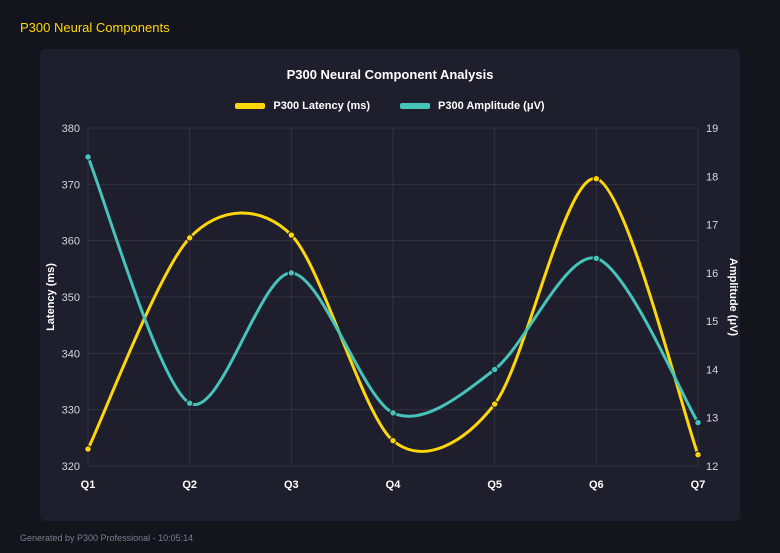 This screenshot has height=553, width=780. I want to click on legend-label: P300 Latency (ms), so click(322, 106).